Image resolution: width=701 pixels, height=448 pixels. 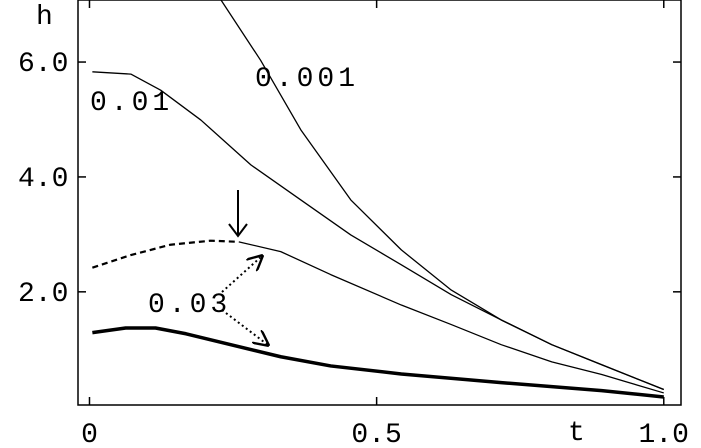 I want to click on series-label: 0.01, so click(x=131, y=103).